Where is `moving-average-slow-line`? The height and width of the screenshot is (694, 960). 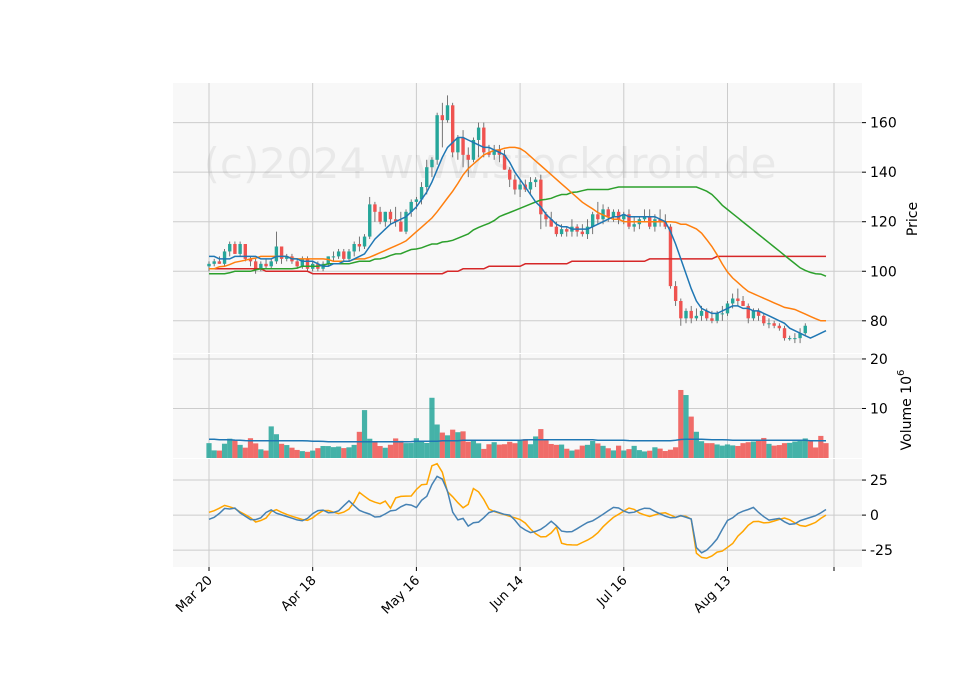 moving-average-slow-line is located at coordinates (518, 231).